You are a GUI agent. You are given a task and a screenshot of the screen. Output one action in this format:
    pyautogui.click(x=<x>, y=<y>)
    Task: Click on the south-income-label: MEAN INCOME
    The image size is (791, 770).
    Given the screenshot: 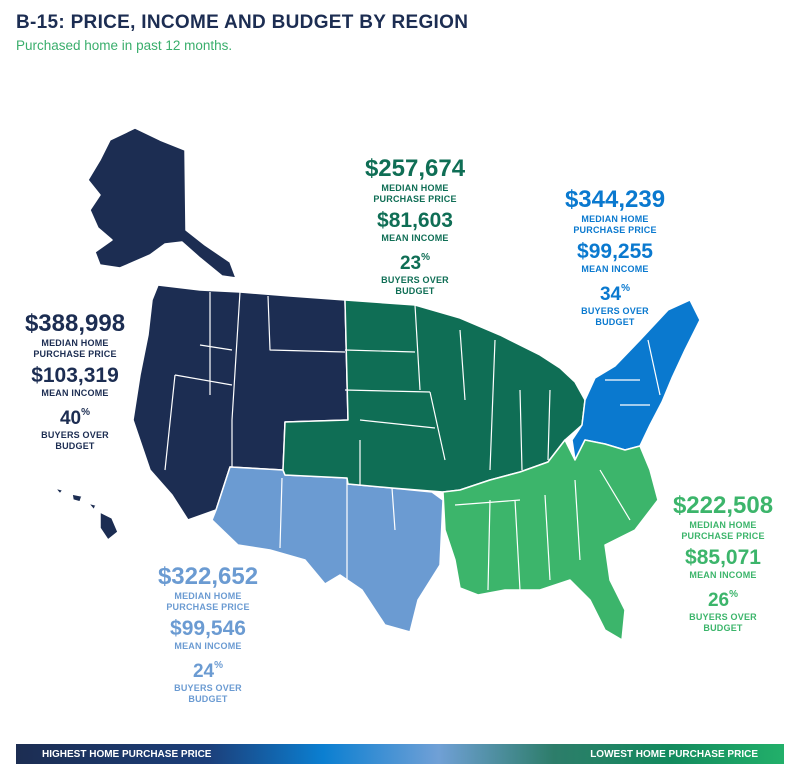 What is the action you would take?
    pyautogui.click(x=723, y=575)
    